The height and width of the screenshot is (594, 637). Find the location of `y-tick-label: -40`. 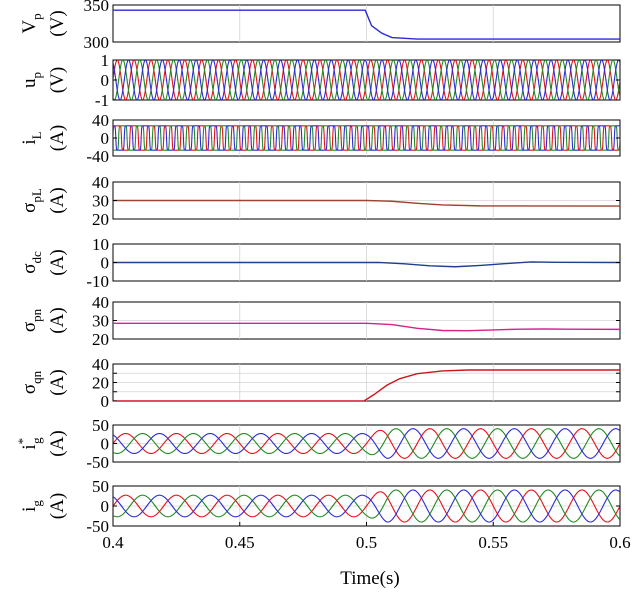

y-tick-label: -40 is located at coordinates (97, 156).